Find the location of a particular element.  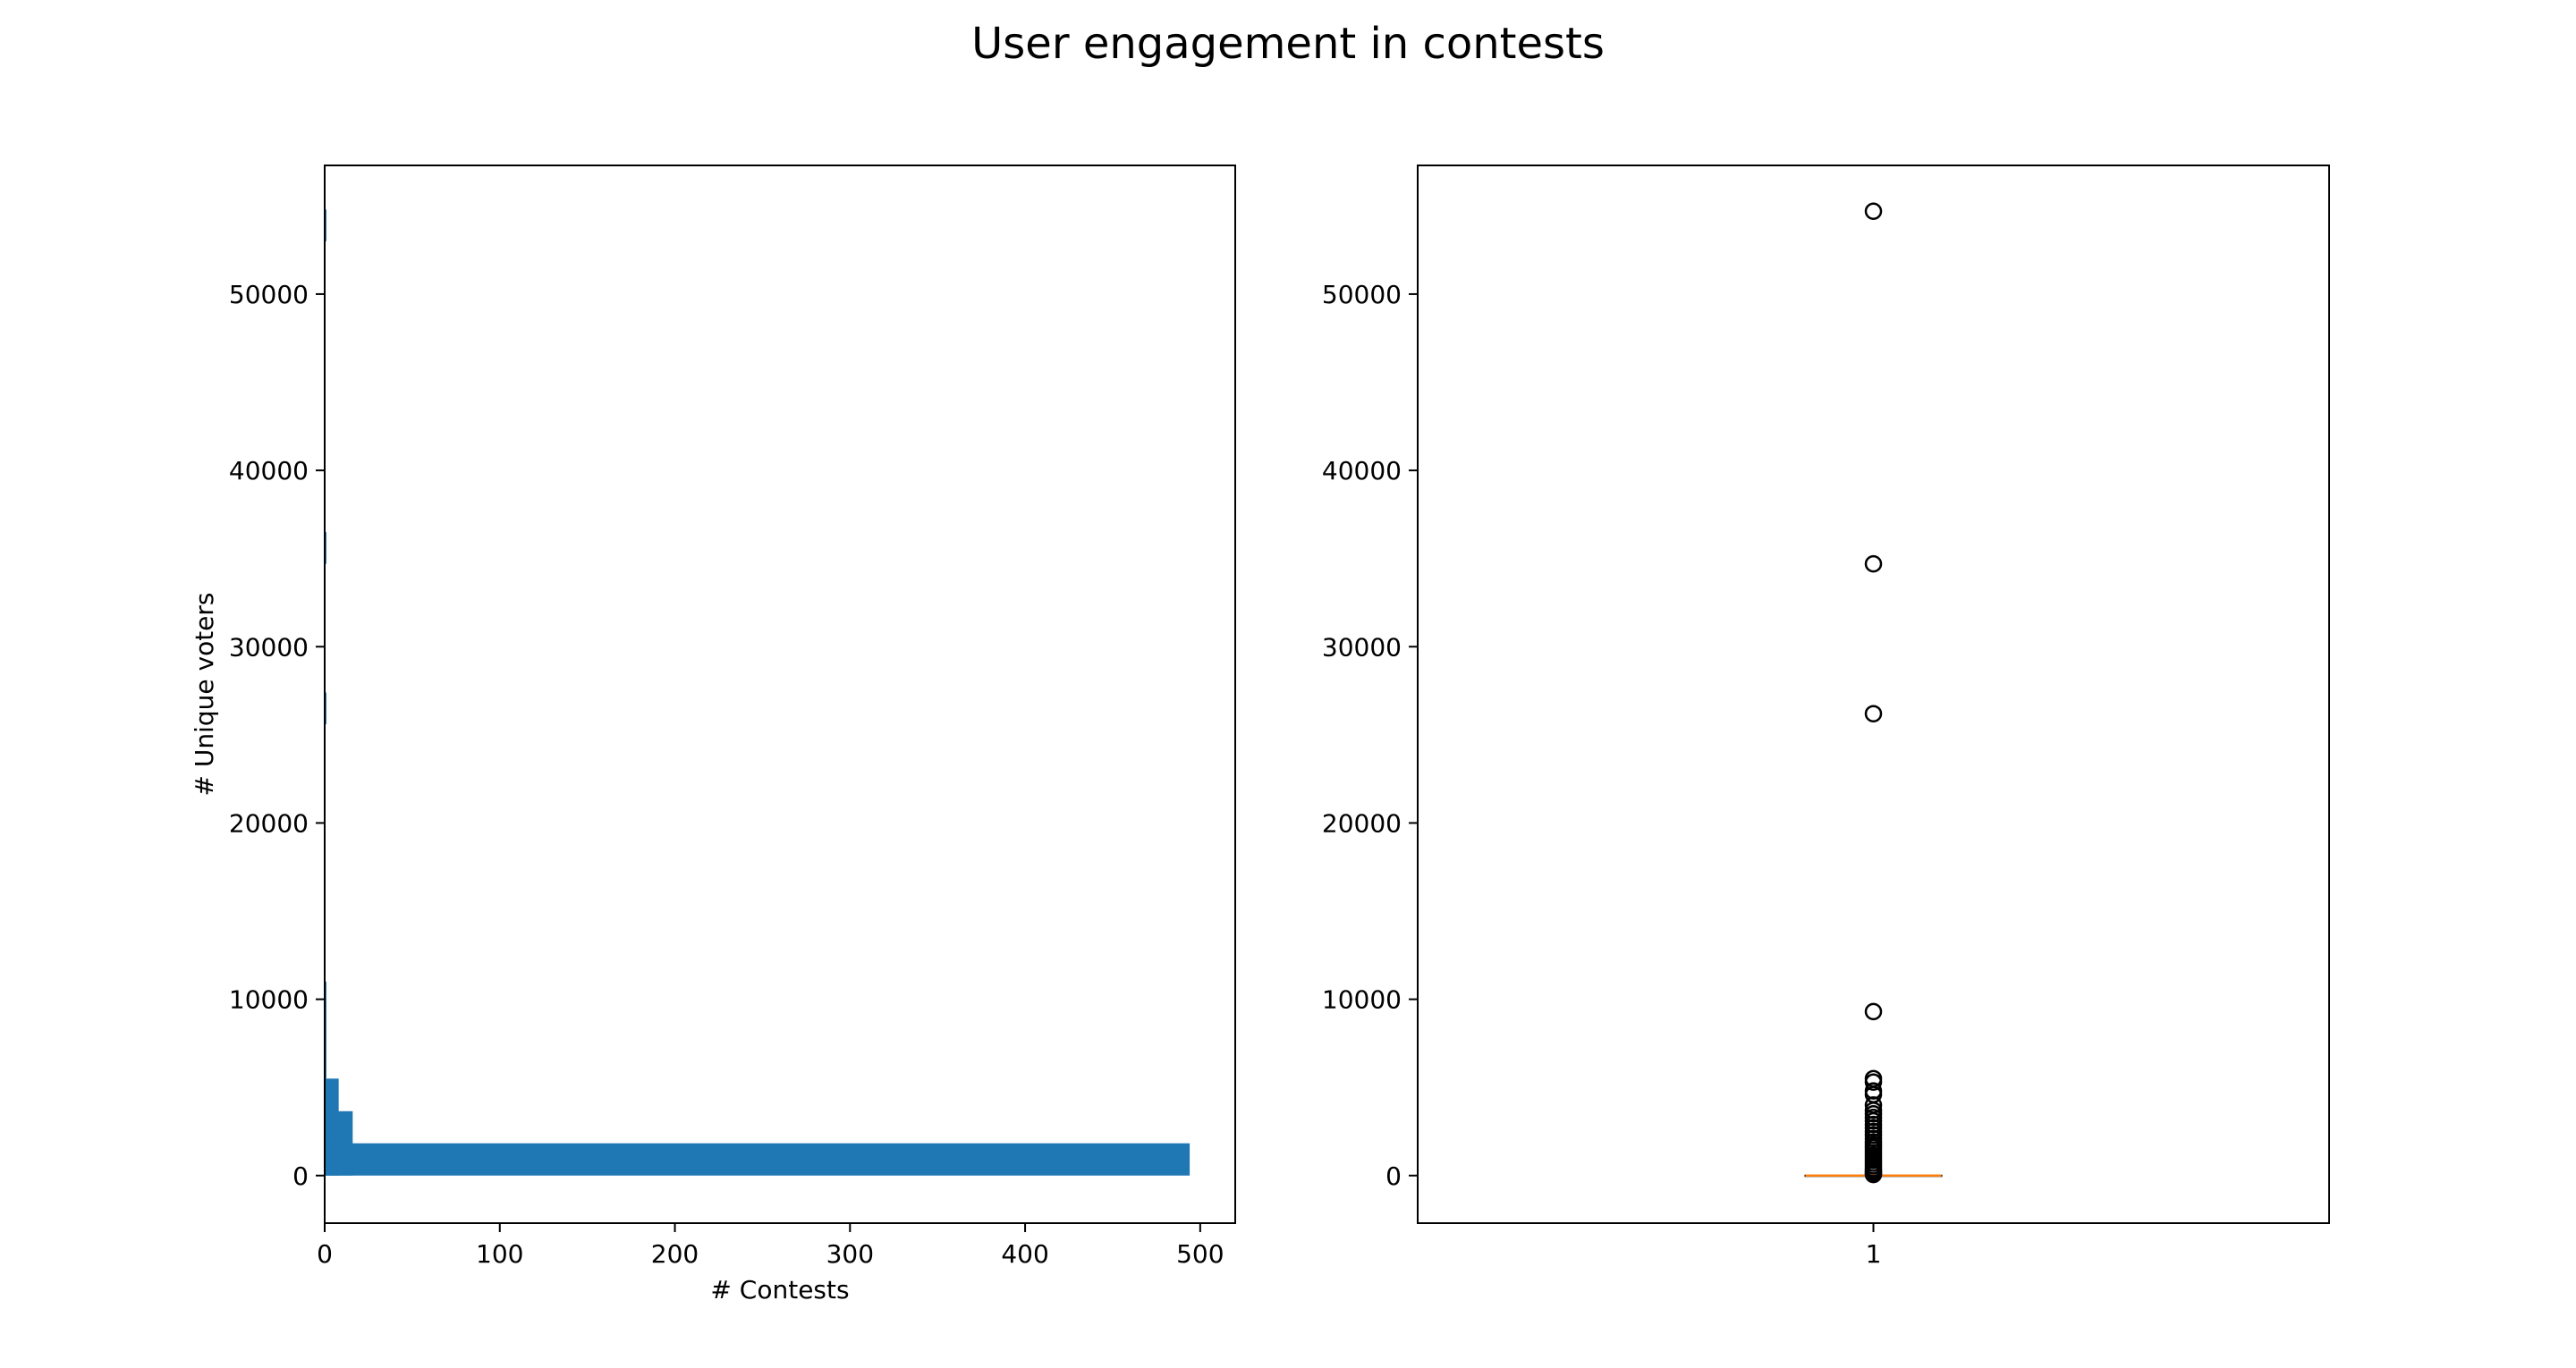

histogram-y-ticks: 0 10000 20000 30000 40000 50000 is located at coordinates (277, 736).